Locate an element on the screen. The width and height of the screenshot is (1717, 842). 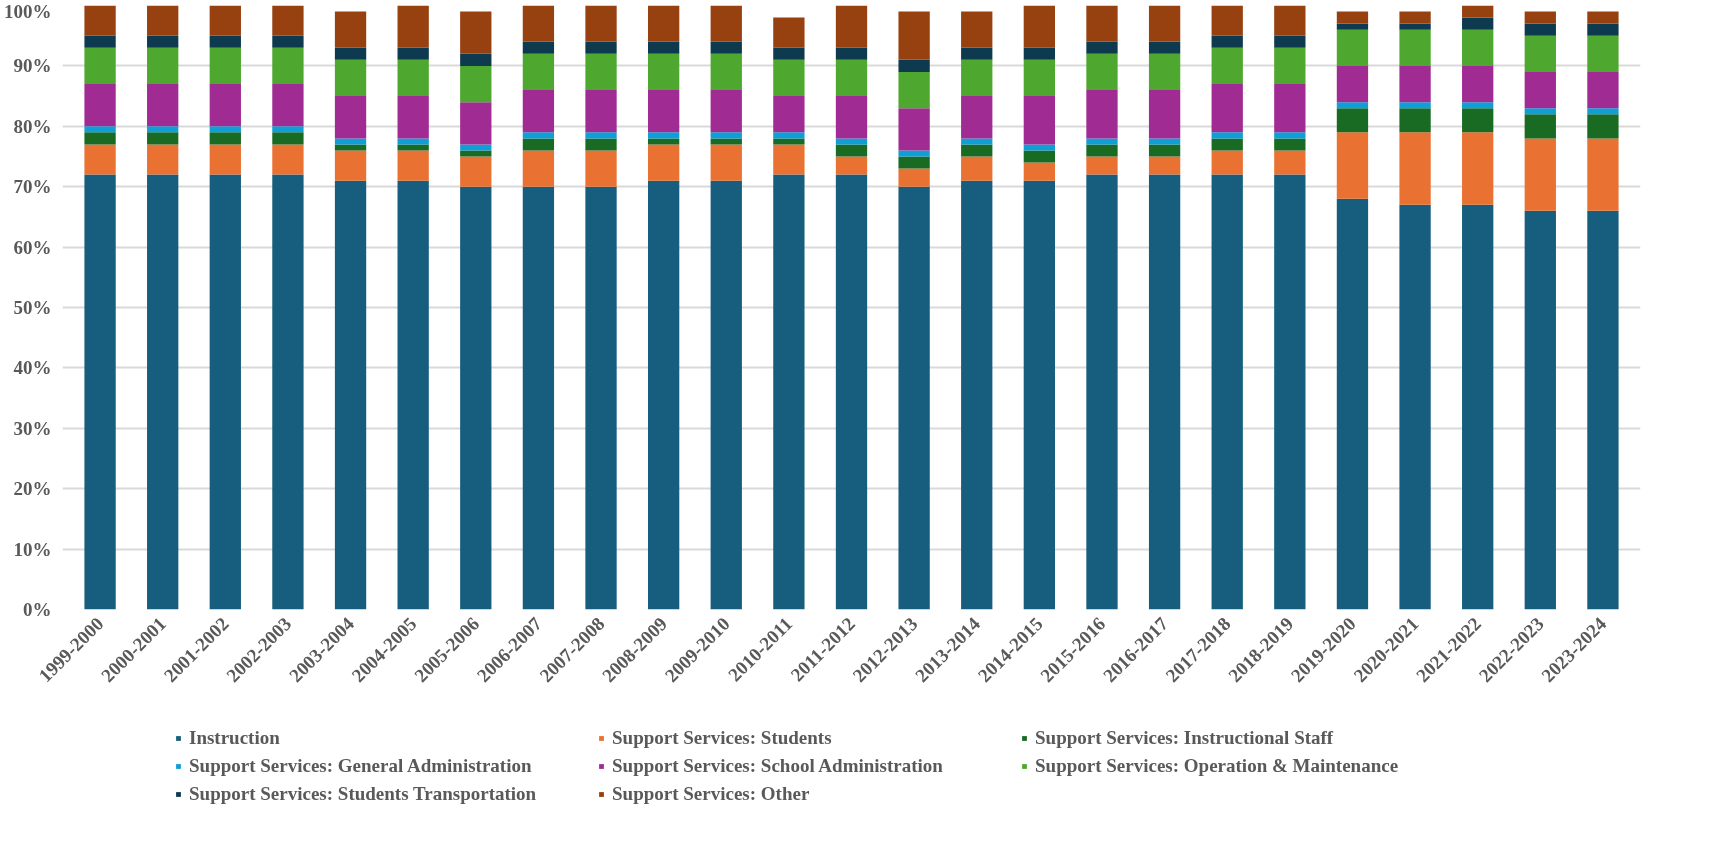
y-tick-label: 80% is located at coordinates (32, 126).